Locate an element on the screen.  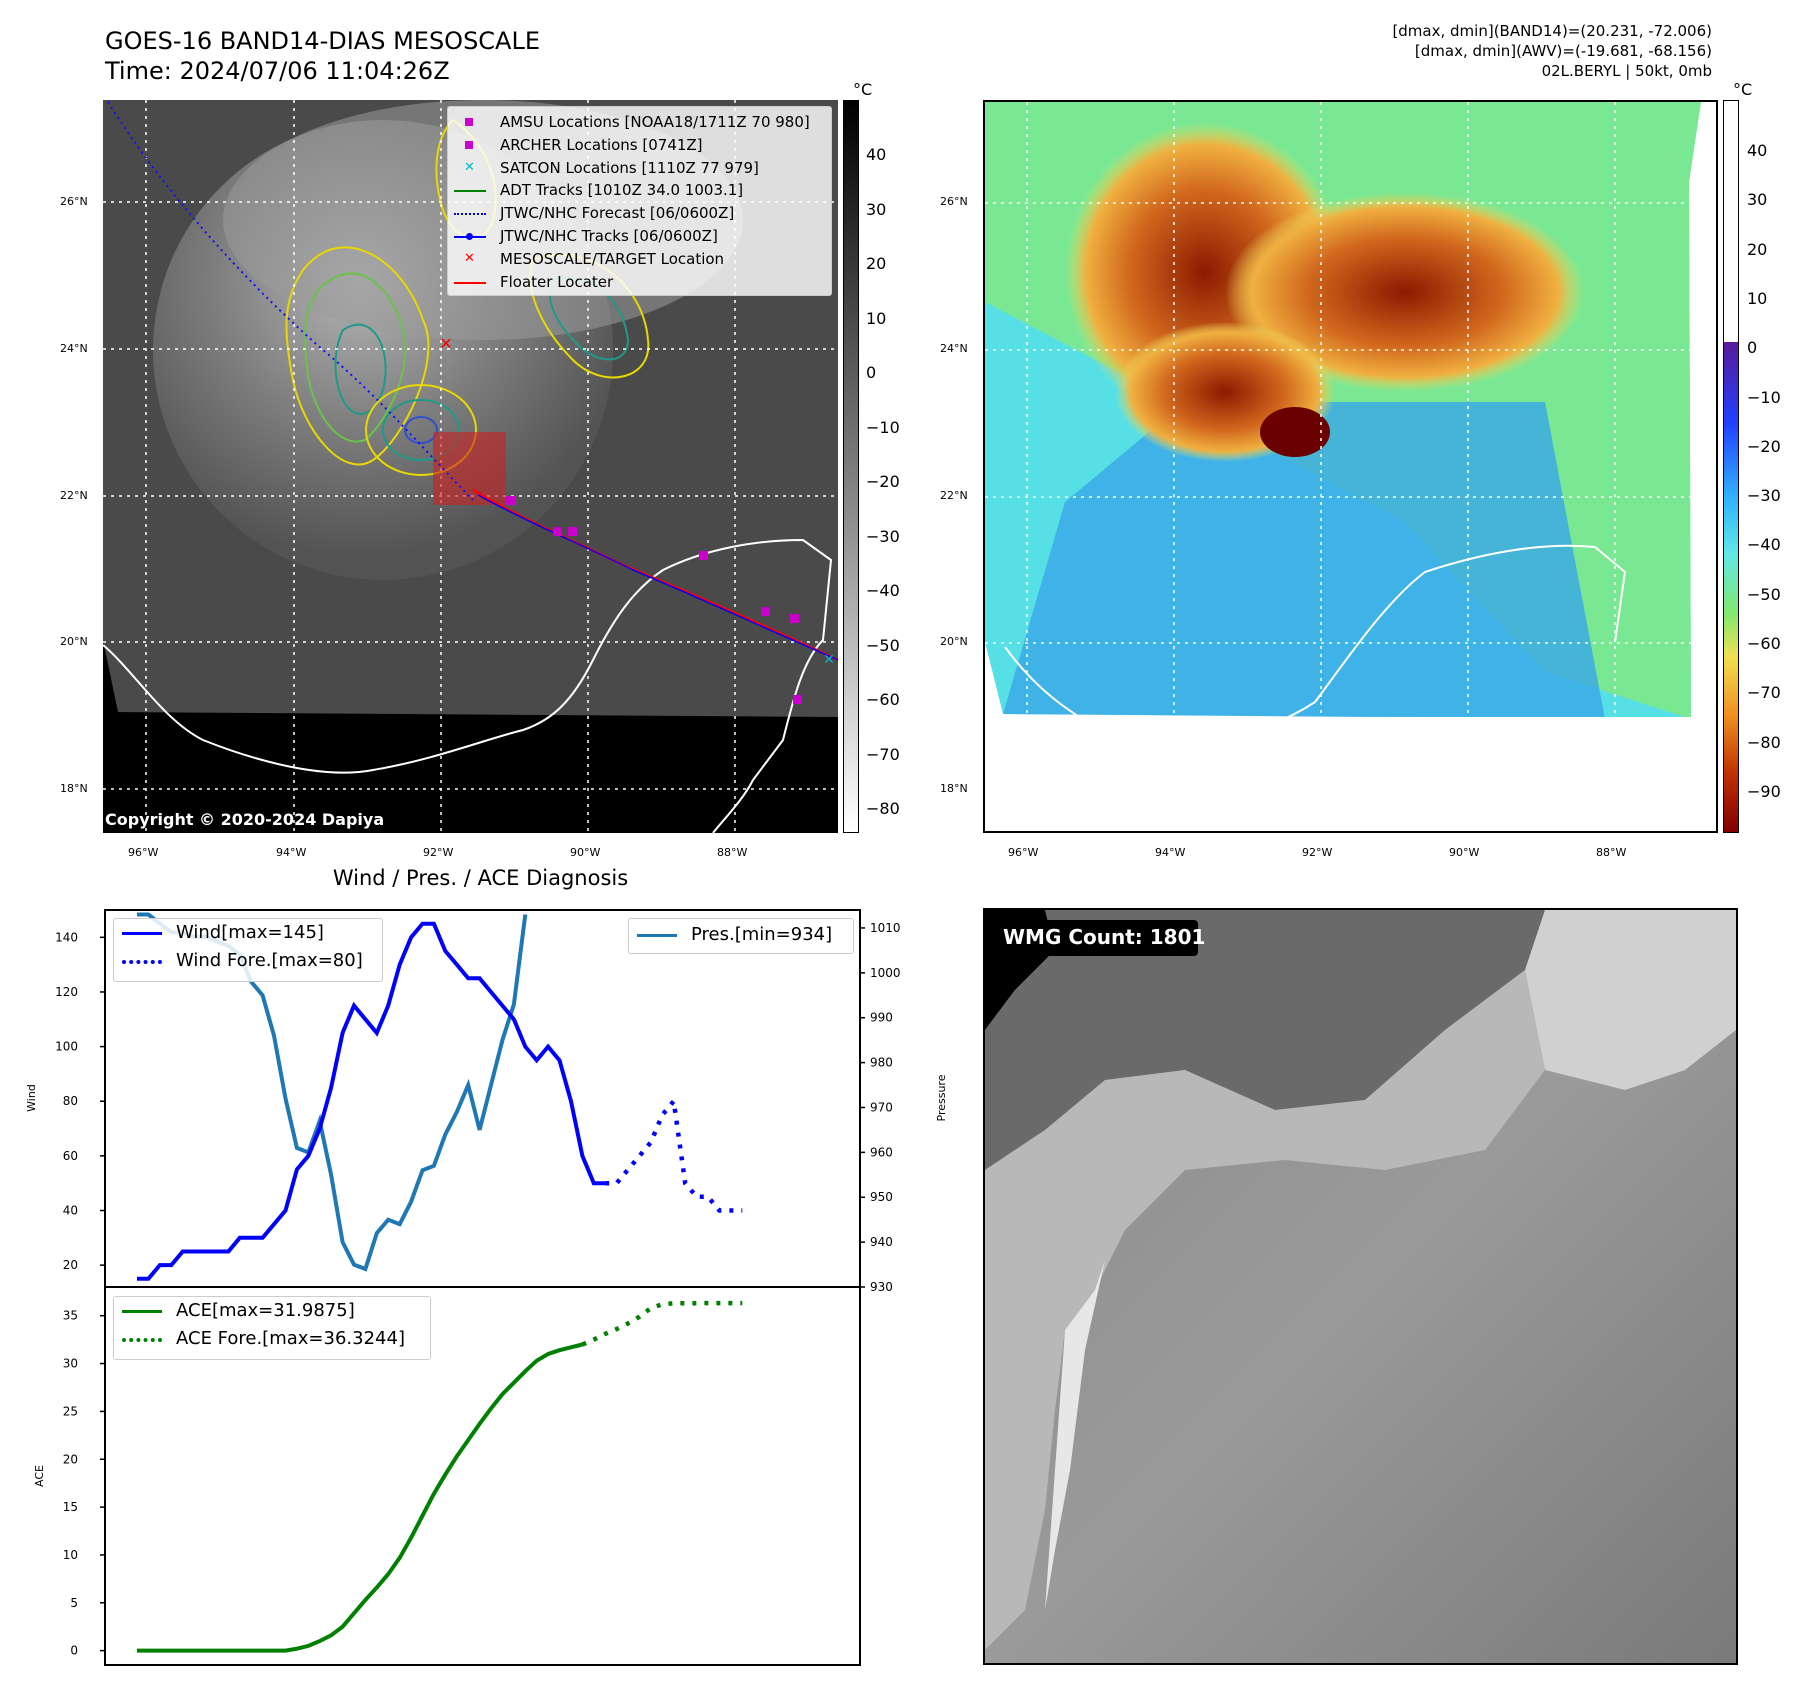
legend-entry: ✕ SATCON Locations [1110Z 77 979] is located at coordinates (639, 168).